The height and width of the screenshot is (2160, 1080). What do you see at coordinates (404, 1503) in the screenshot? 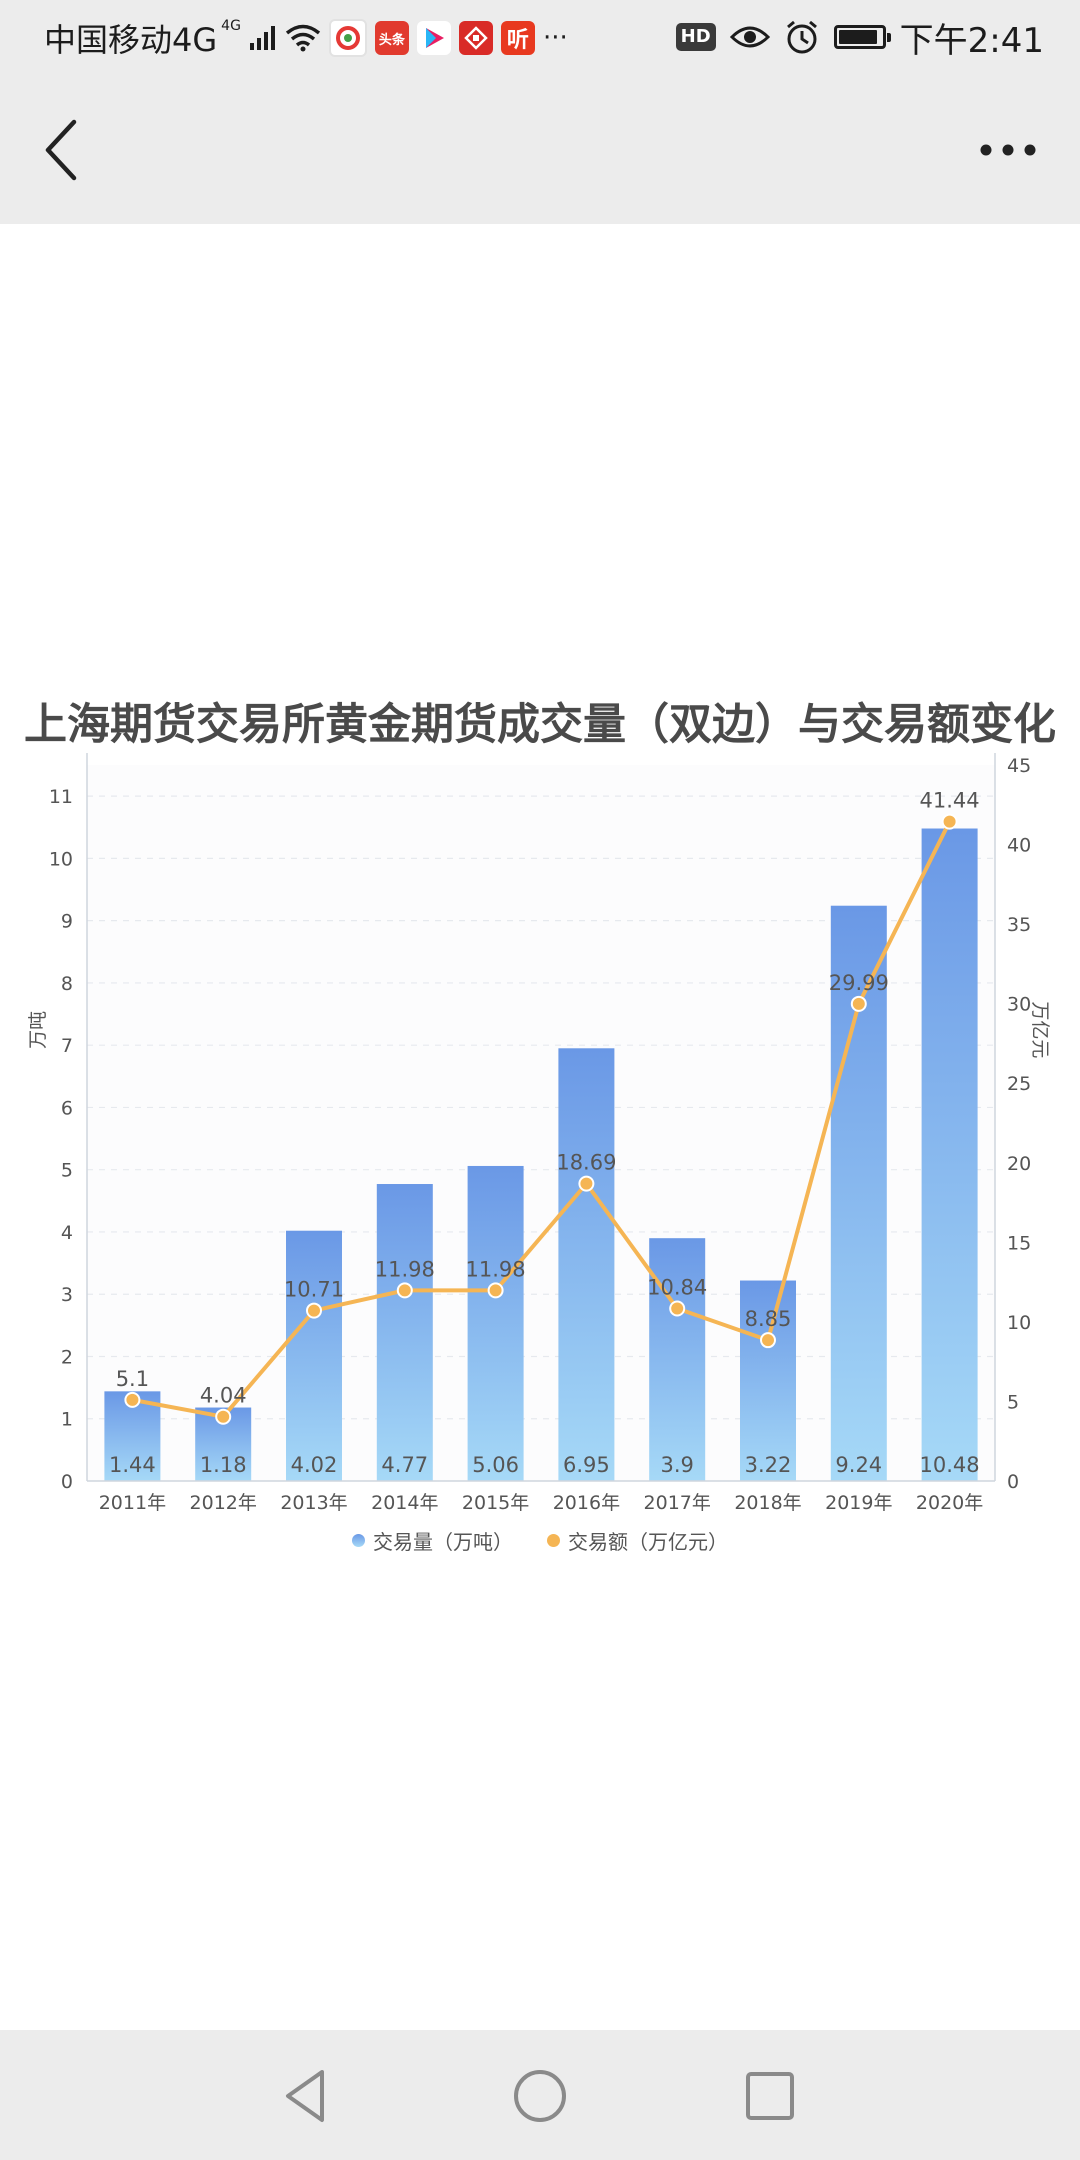
I see `x-tick-label: 2014年` at bounding box center [404, 1503].